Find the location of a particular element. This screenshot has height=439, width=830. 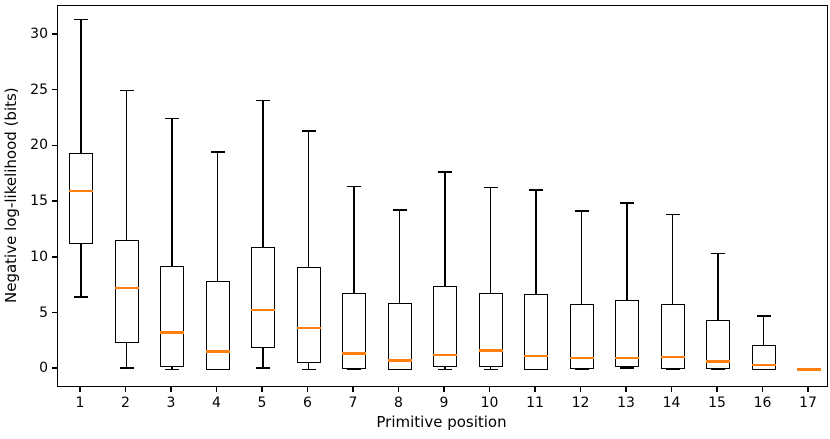

x-tick-label: 9 is located at coordinates (444, 403).